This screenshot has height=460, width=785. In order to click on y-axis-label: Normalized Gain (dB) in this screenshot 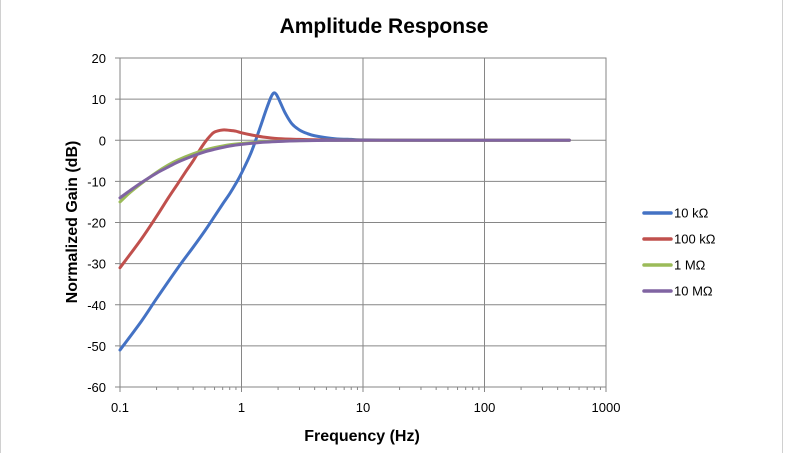, I will do `click(72, 222)`.